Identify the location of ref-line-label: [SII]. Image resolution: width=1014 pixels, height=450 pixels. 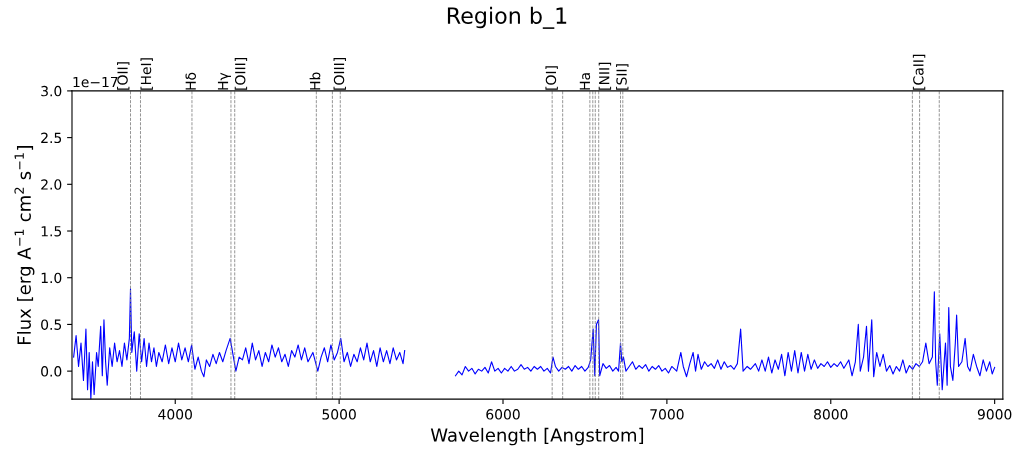
(622, 77).